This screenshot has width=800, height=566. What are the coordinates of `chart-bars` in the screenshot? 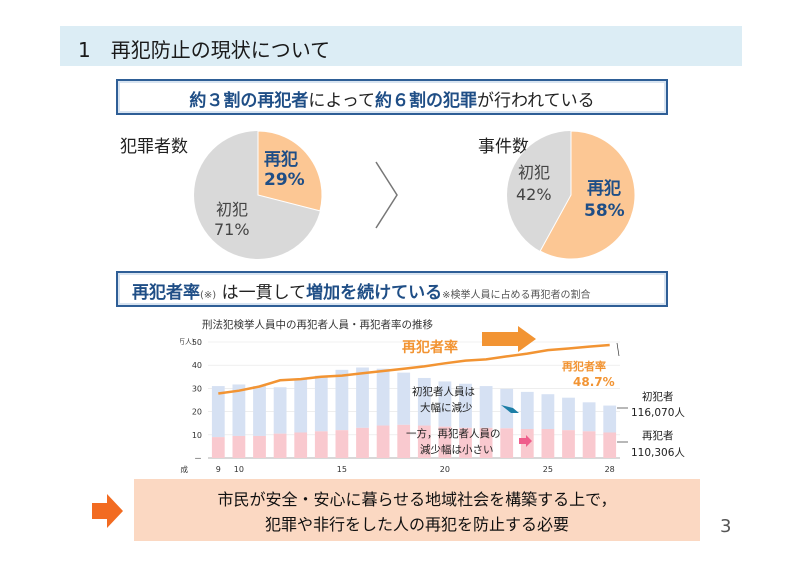 It's located at (414, 412).